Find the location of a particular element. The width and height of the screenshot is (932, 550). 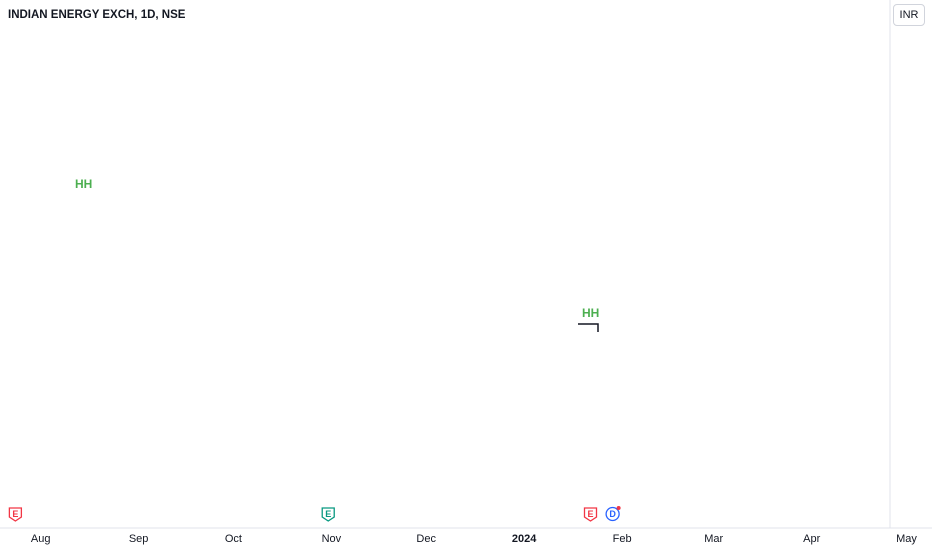

annotations-layer: HH HH is located at coordinates (337, 248).